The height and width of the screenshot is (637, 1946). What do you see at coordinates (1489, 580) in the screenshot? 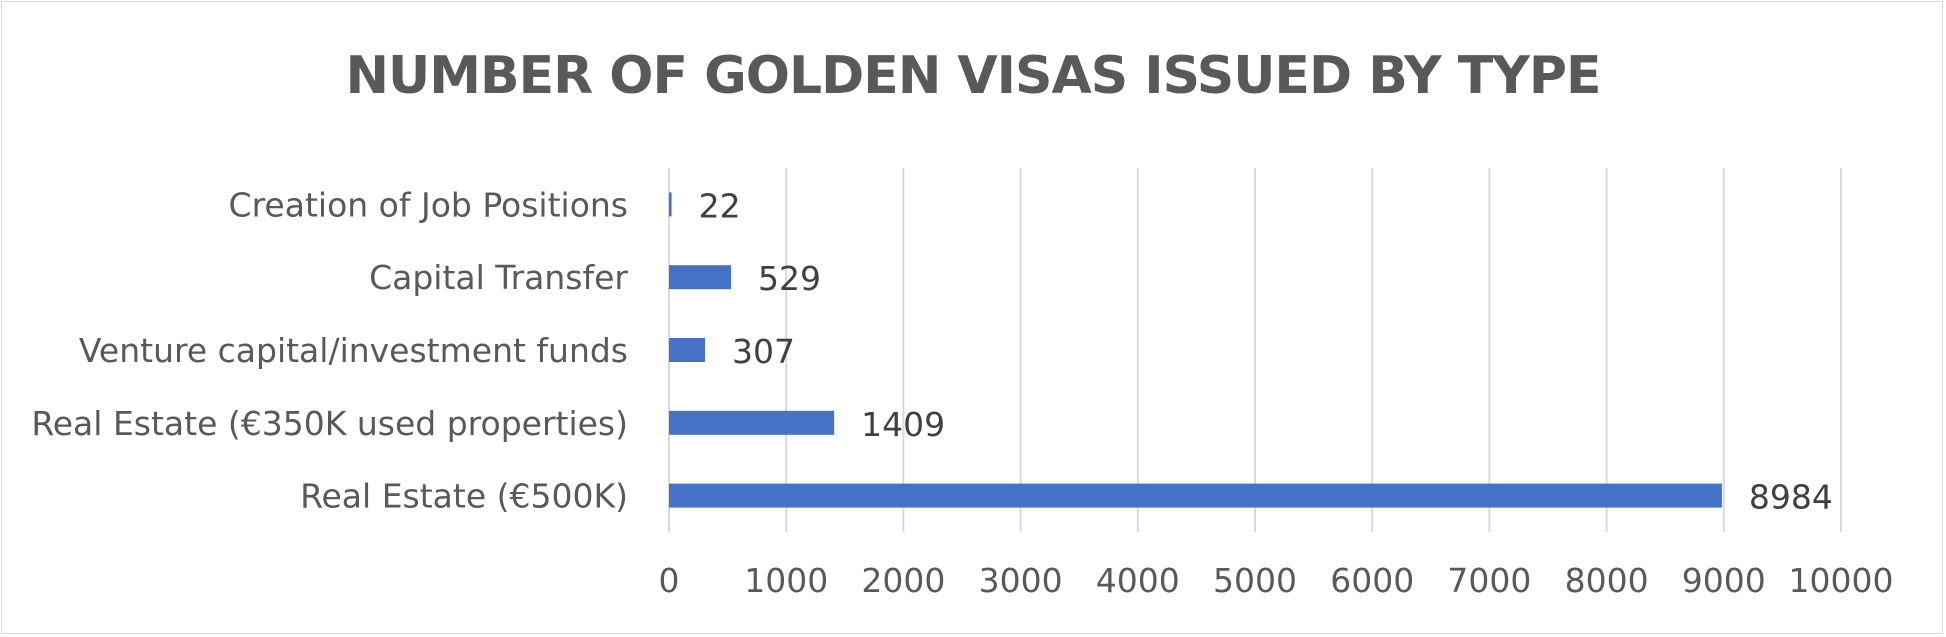
I see `x-tick-label-7000: 7000` at bounding box center [1489, 580].